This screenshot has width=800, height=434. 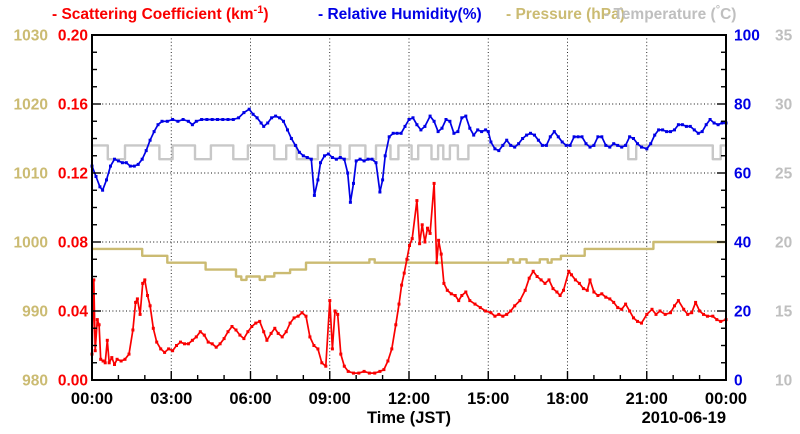 I want to click on x-tick-label: 12:00, so click(x=409, y=399).